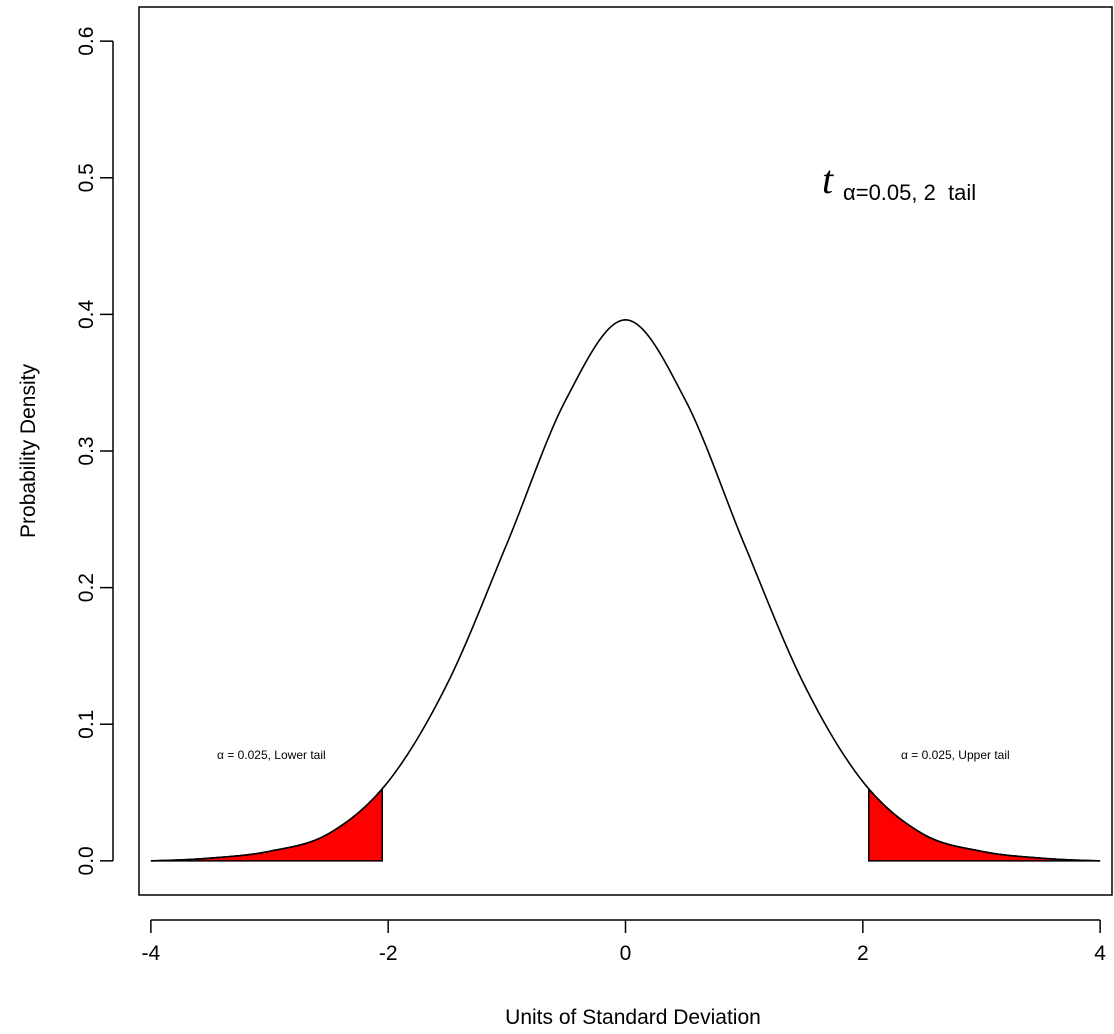 The width and height of the screenshot is (1114, 1034). Describe the element at coordinates (863, 953) in the screenshot. I see `x-tick-label: 2` at that location.